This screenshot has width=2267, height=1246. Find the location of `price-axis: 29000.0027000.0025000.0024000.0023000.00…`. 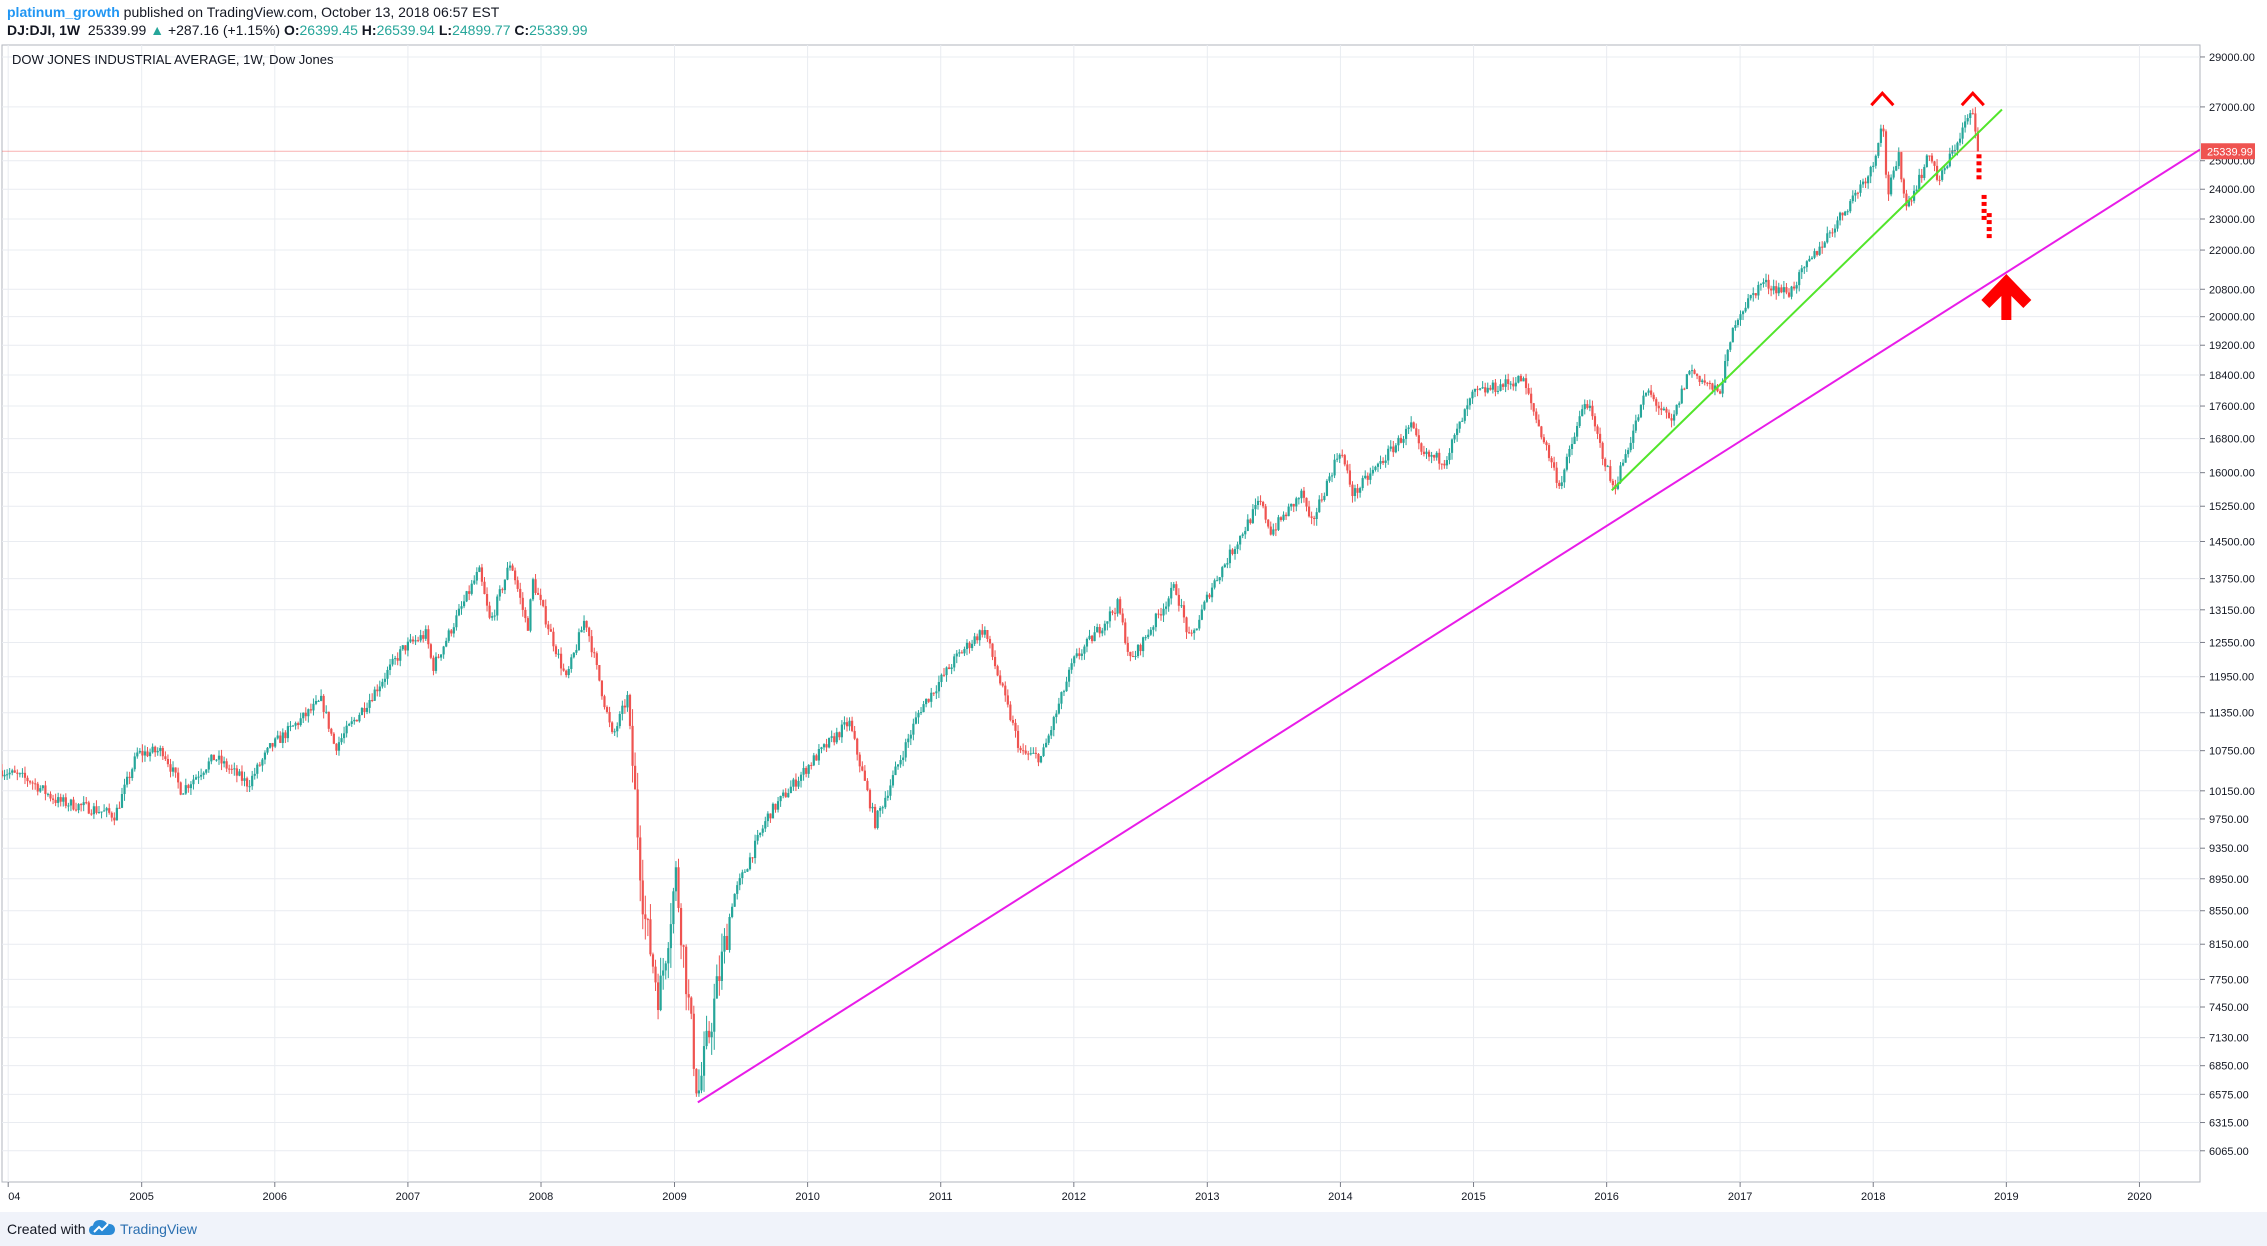

price-axis: 29000.0027000.0025000.0024000.0023000.00… is located at coordinates (2227, 605).